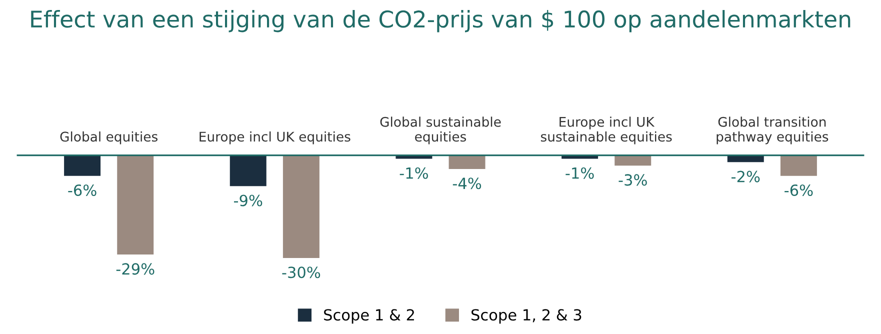 This screenshot has height=334, width=881. I want to click on data-label: -2%, so click(746, 176).